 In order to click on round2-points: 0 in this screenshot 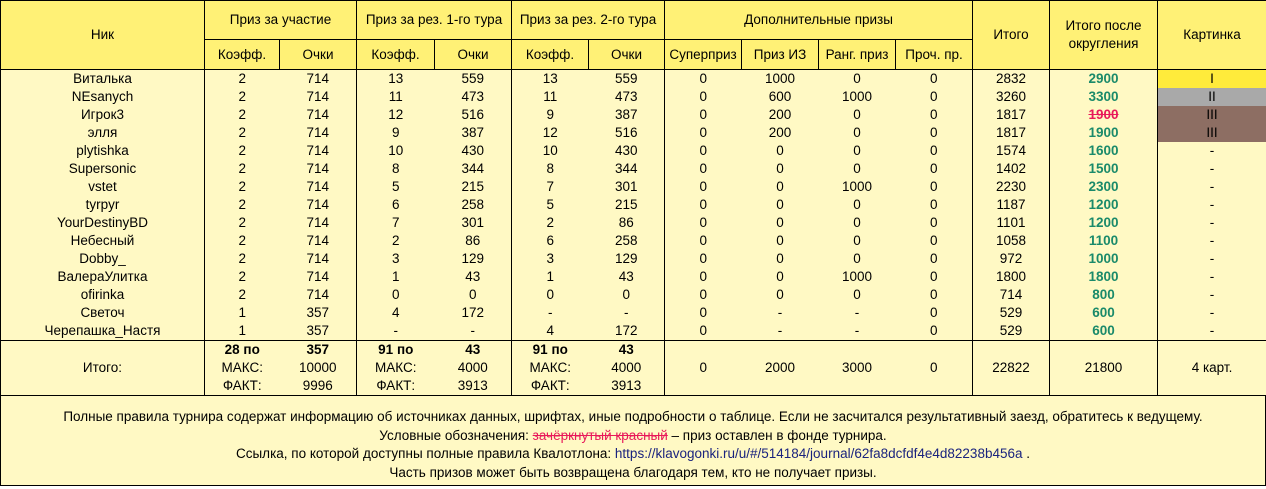, I will do `click(627, 295)`.